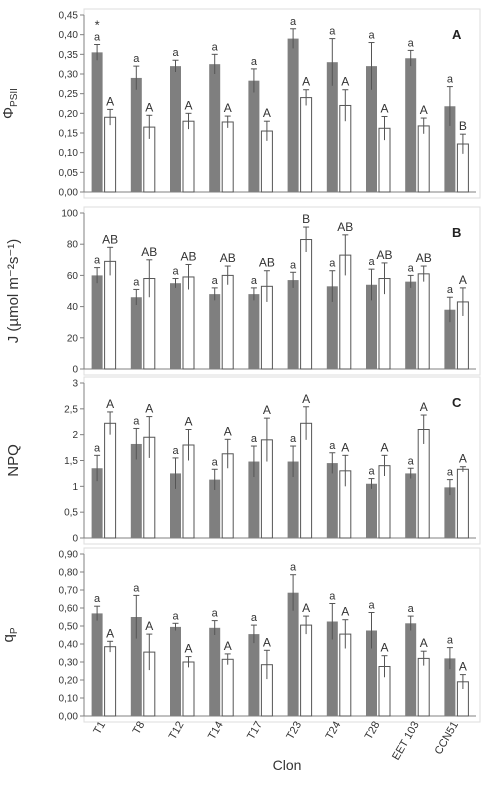  Describe the element at coordinates (69, 645) in the screenshot. I see `y-tick-label: 0,40` at that location.